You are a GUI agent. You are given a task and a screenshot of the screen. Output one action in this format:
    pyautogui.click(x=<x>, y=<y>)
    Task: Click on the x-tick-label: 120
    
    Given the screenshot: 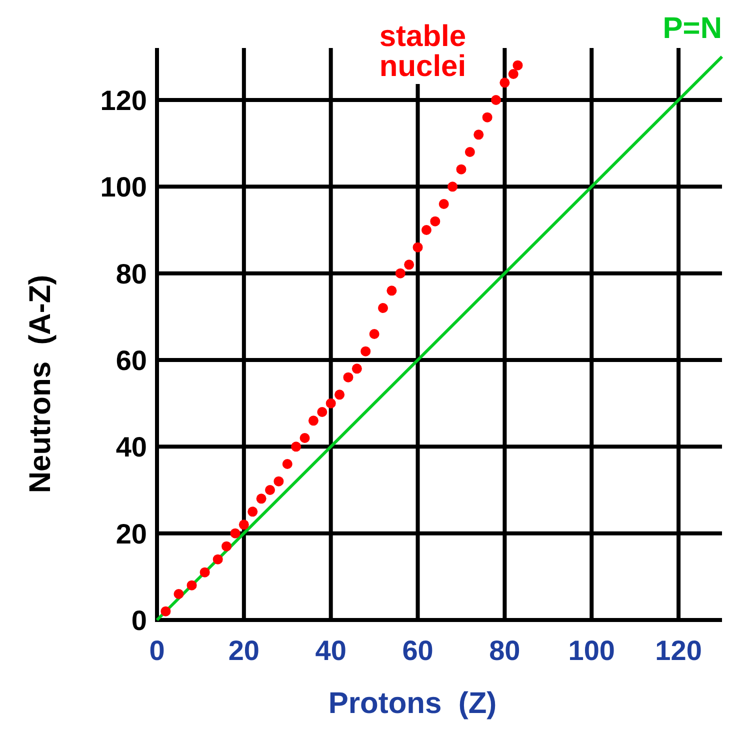 What is the action you would take?
    pyautogui.click(x=678, y=650)
    